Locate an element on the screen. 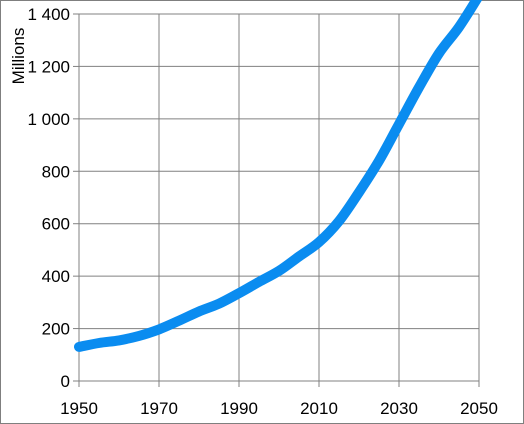 The image size is (524, 424). x-tick-label: 2010 is located at coordinates (319, 408).